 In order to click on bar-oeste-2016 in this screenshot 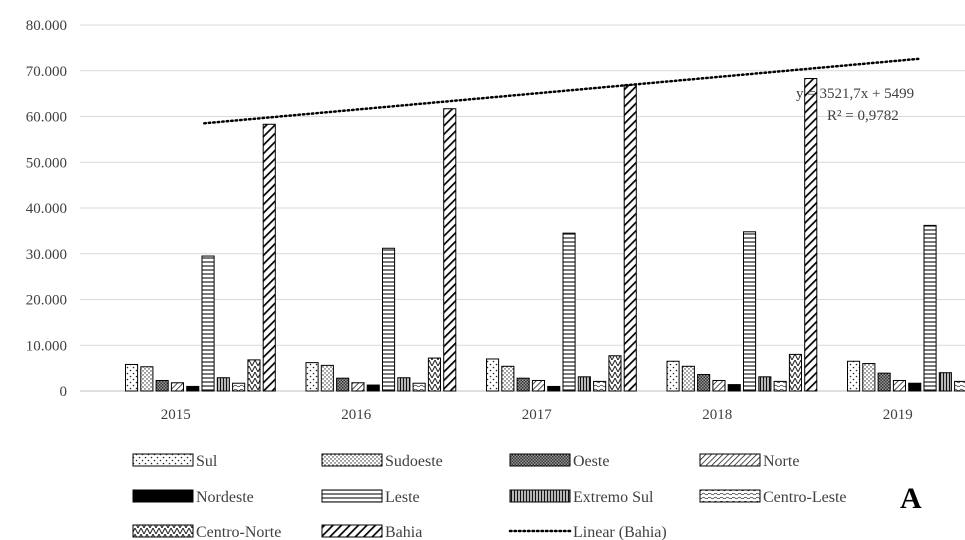, I will do `click(343, 384)`.